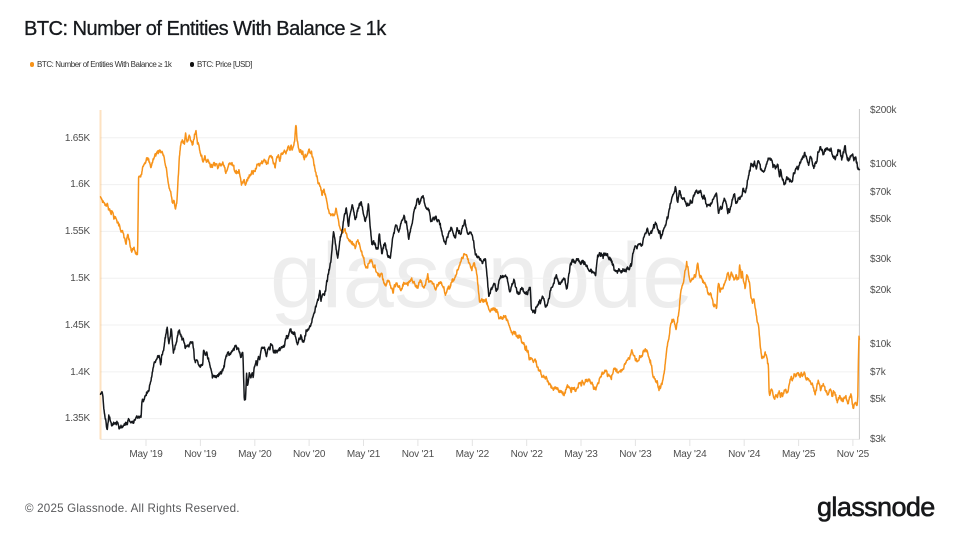 The height and width of the screenshot is (540, 960). I want to click on svg-text: glassnode, so click(482, 276).